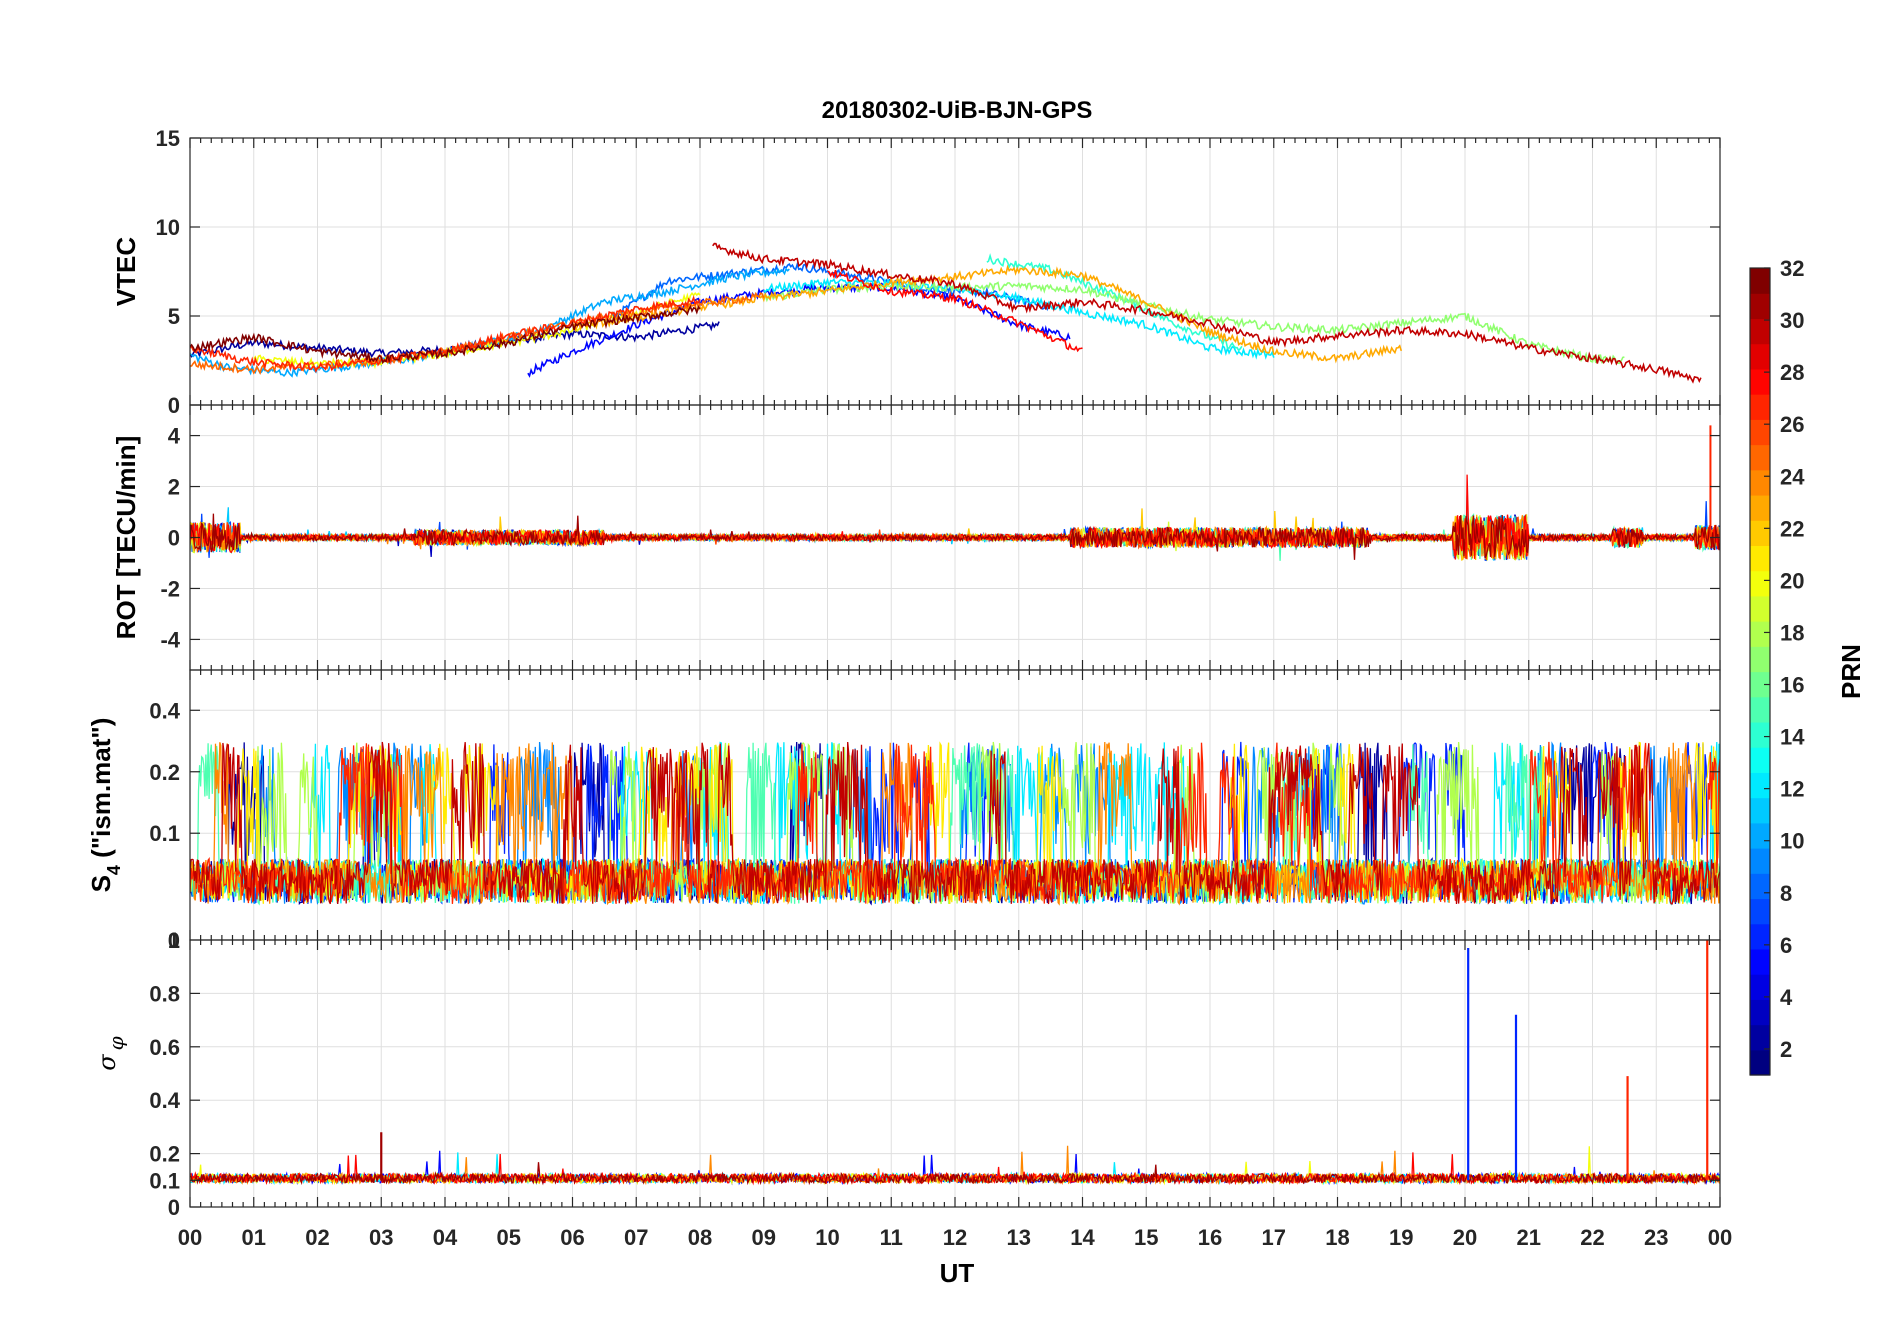  I want to click on x-tick-label: 22, so click(1592, 1237).